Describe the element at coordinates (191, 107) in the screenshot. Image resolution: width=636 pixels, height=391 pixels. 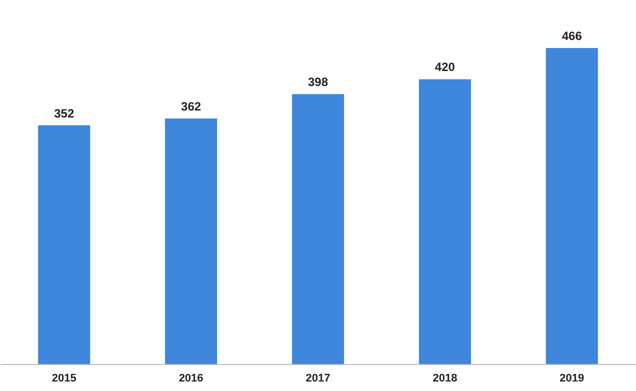
I see `data-label: 362` at that location.